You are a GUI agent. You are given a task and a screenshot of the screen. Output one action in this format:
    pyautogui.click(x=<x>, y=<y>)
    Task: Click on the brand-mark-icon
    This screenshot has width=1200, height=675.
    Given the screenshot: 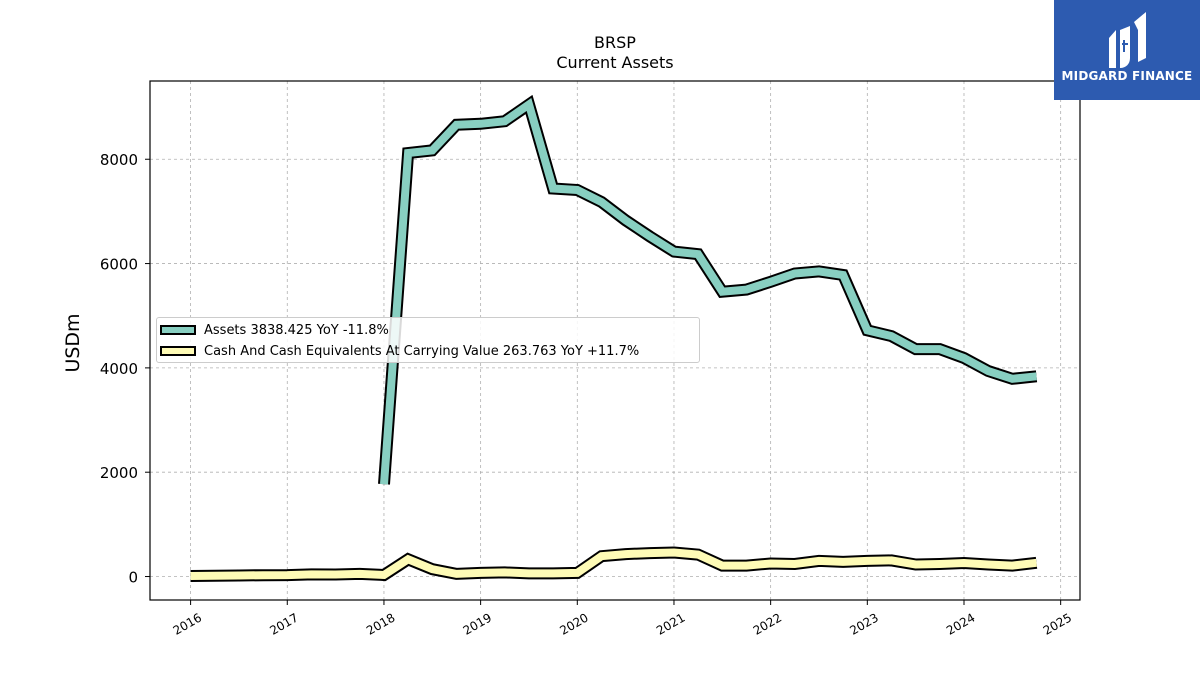 What is the action you would take?
    pyautogui.click(x=1127, y=40)
    